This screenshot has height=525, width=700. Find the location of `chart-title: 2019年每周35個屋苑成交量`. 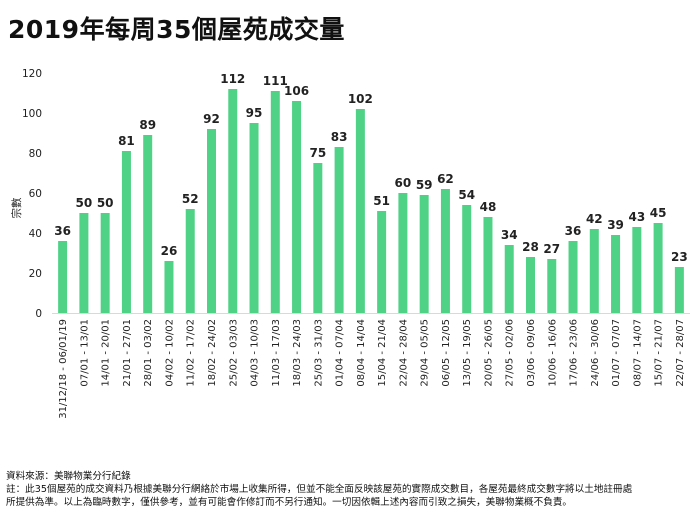

chart-title: 2019年每周35個屋苑成交量 is located at coordinates (176, 29).